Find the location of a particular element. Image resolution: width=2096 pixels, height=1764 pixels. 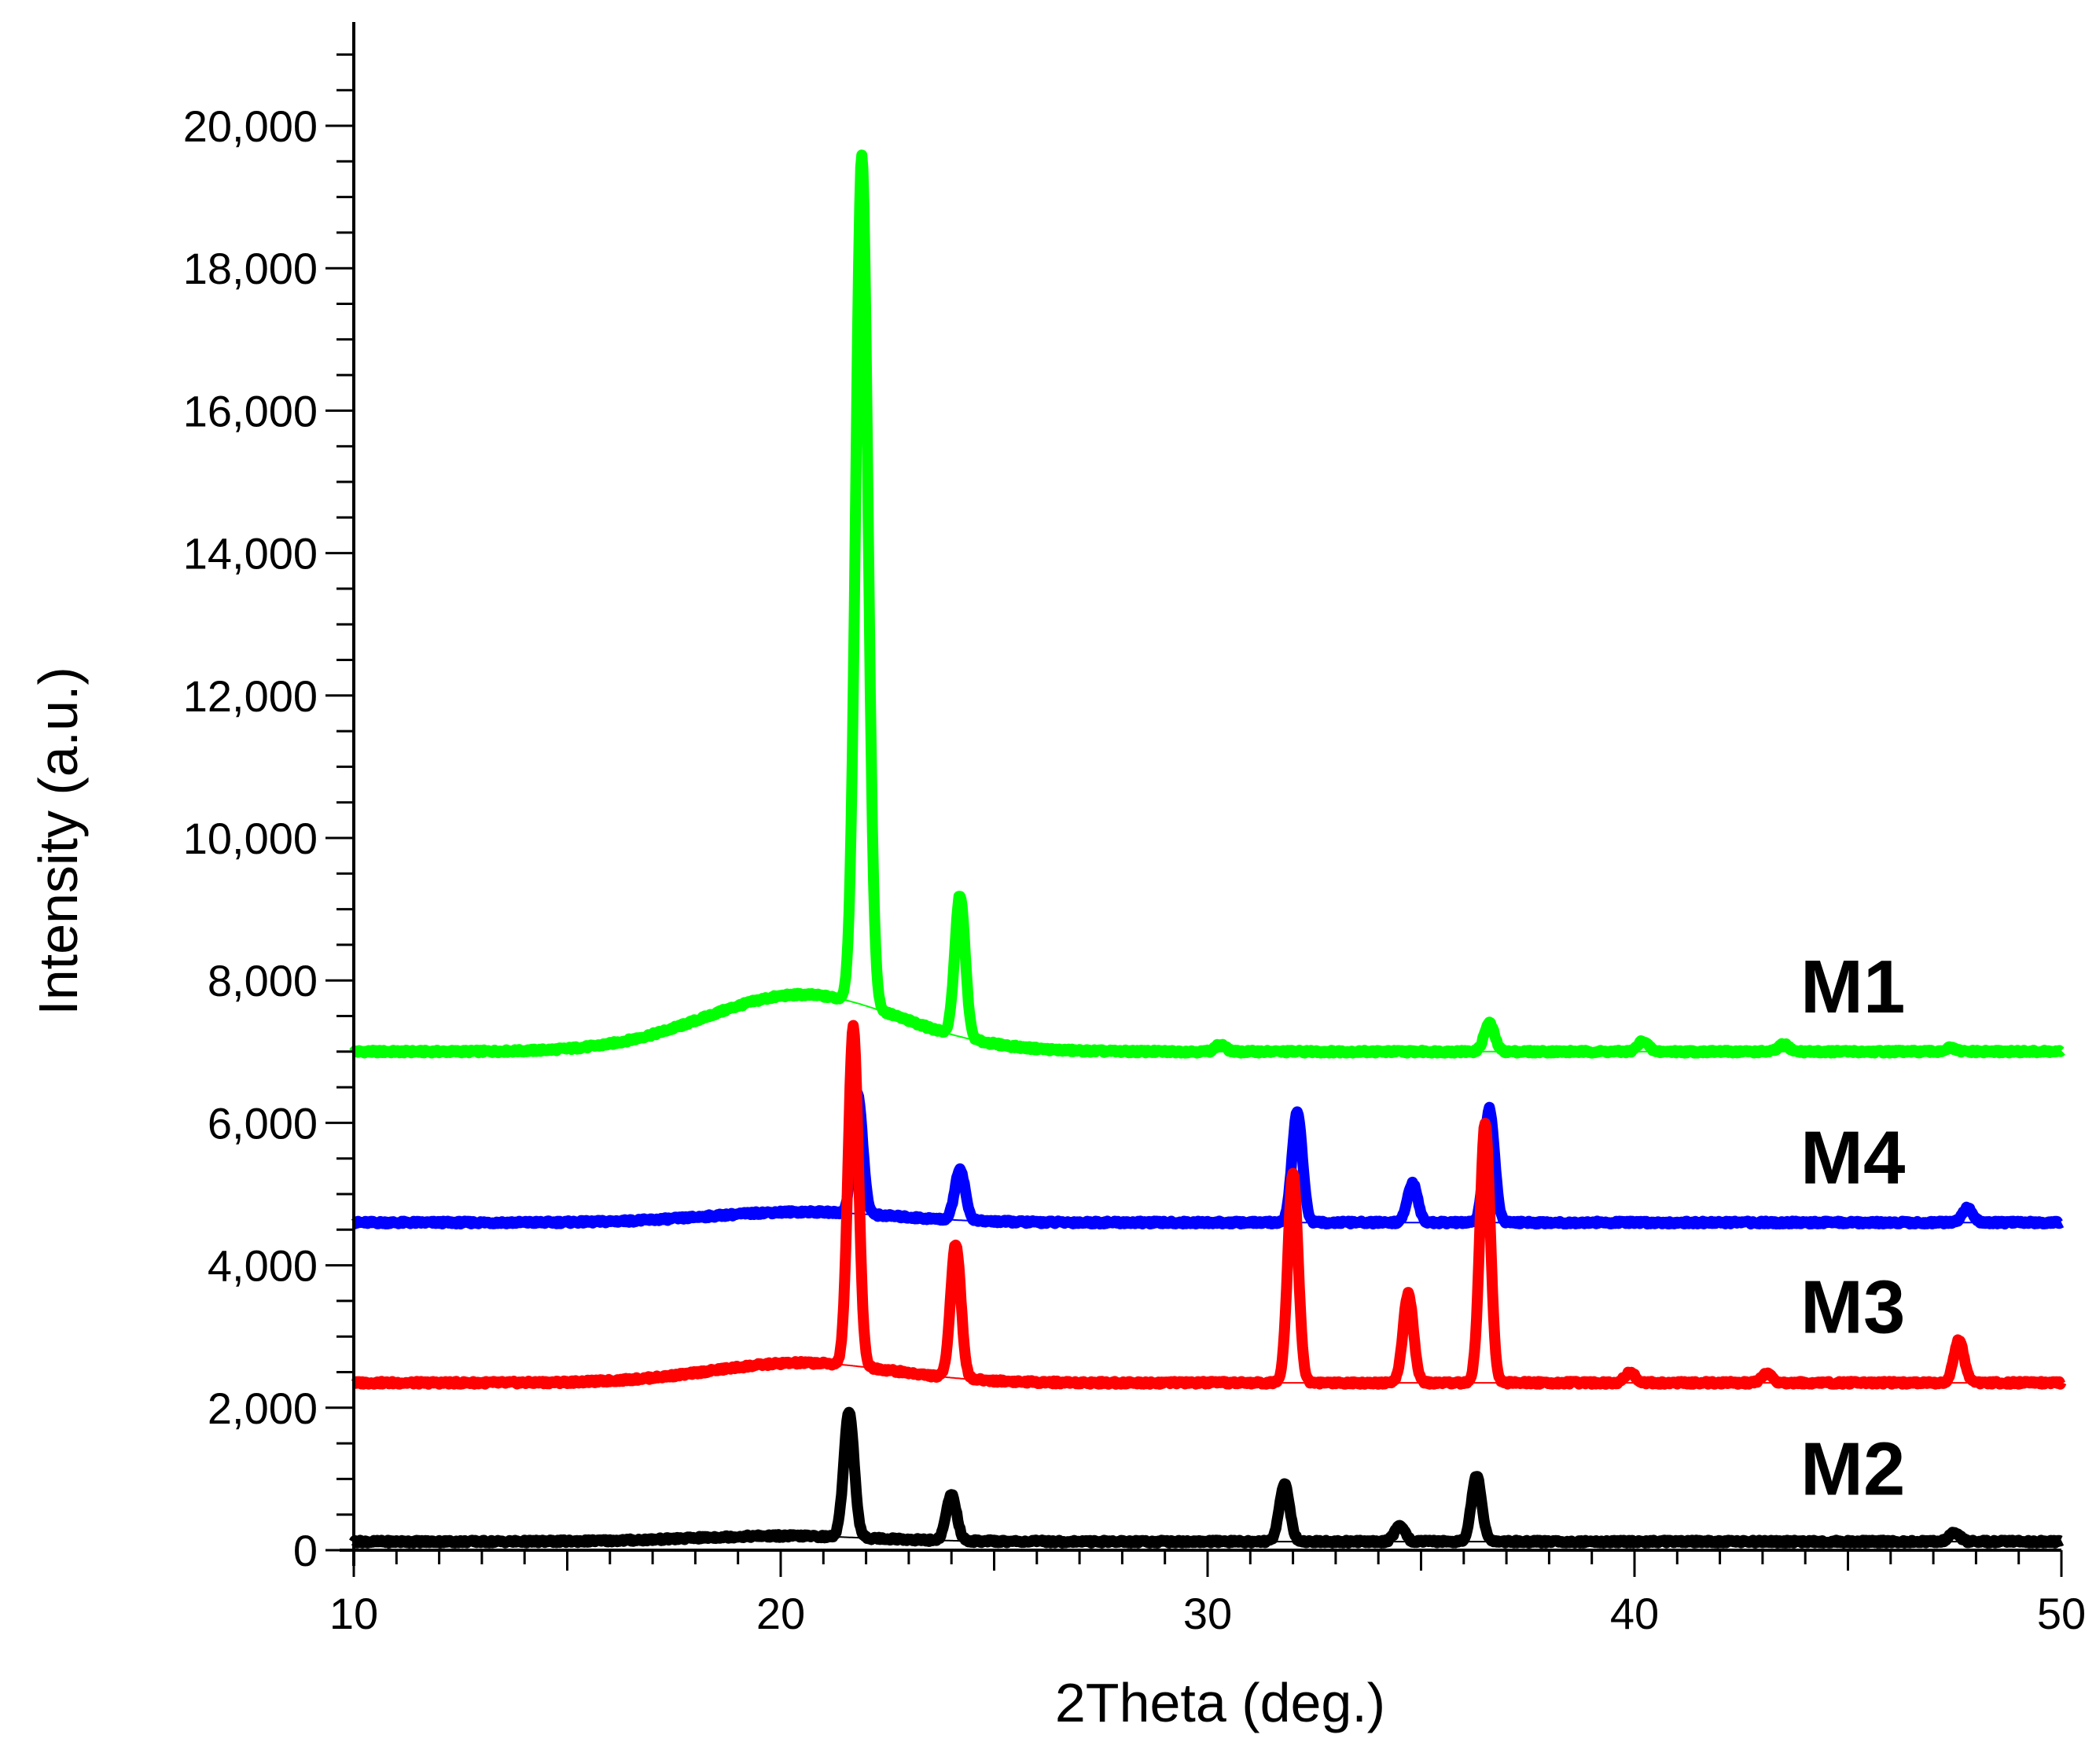

series-label-m4: M4 is located at coordinates (1852, 1157).